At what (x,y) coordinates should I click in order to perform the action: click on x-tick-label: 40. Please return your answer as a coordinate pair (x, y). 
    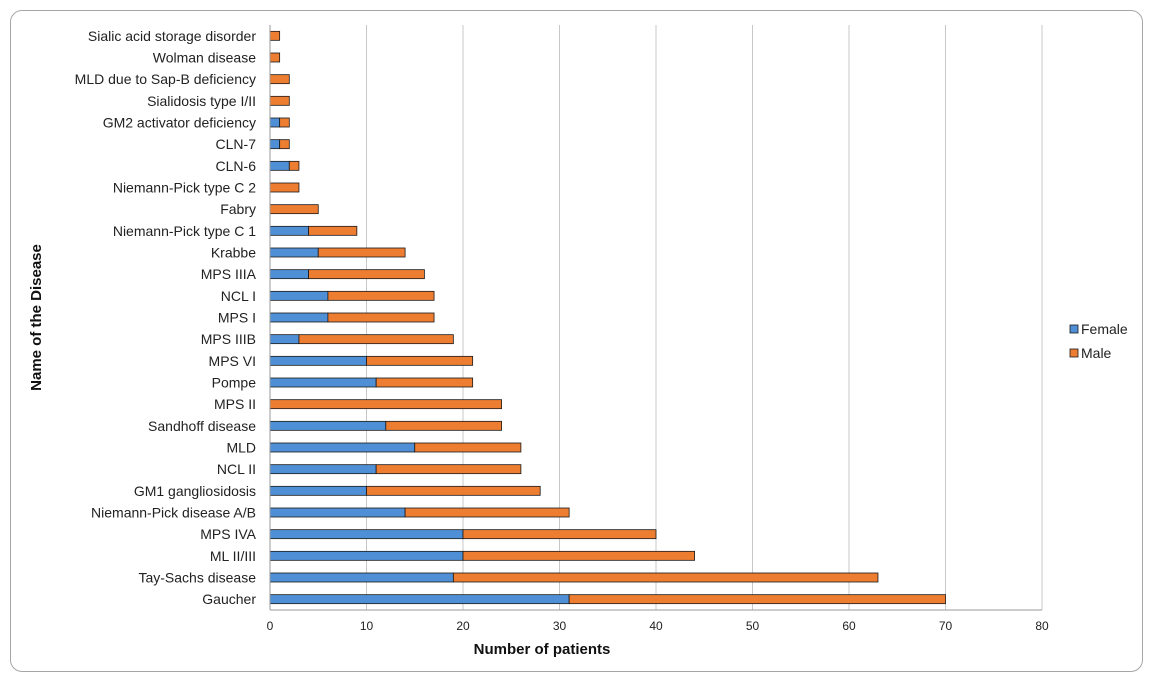
    Looking at the image, I should click on (656, 626).